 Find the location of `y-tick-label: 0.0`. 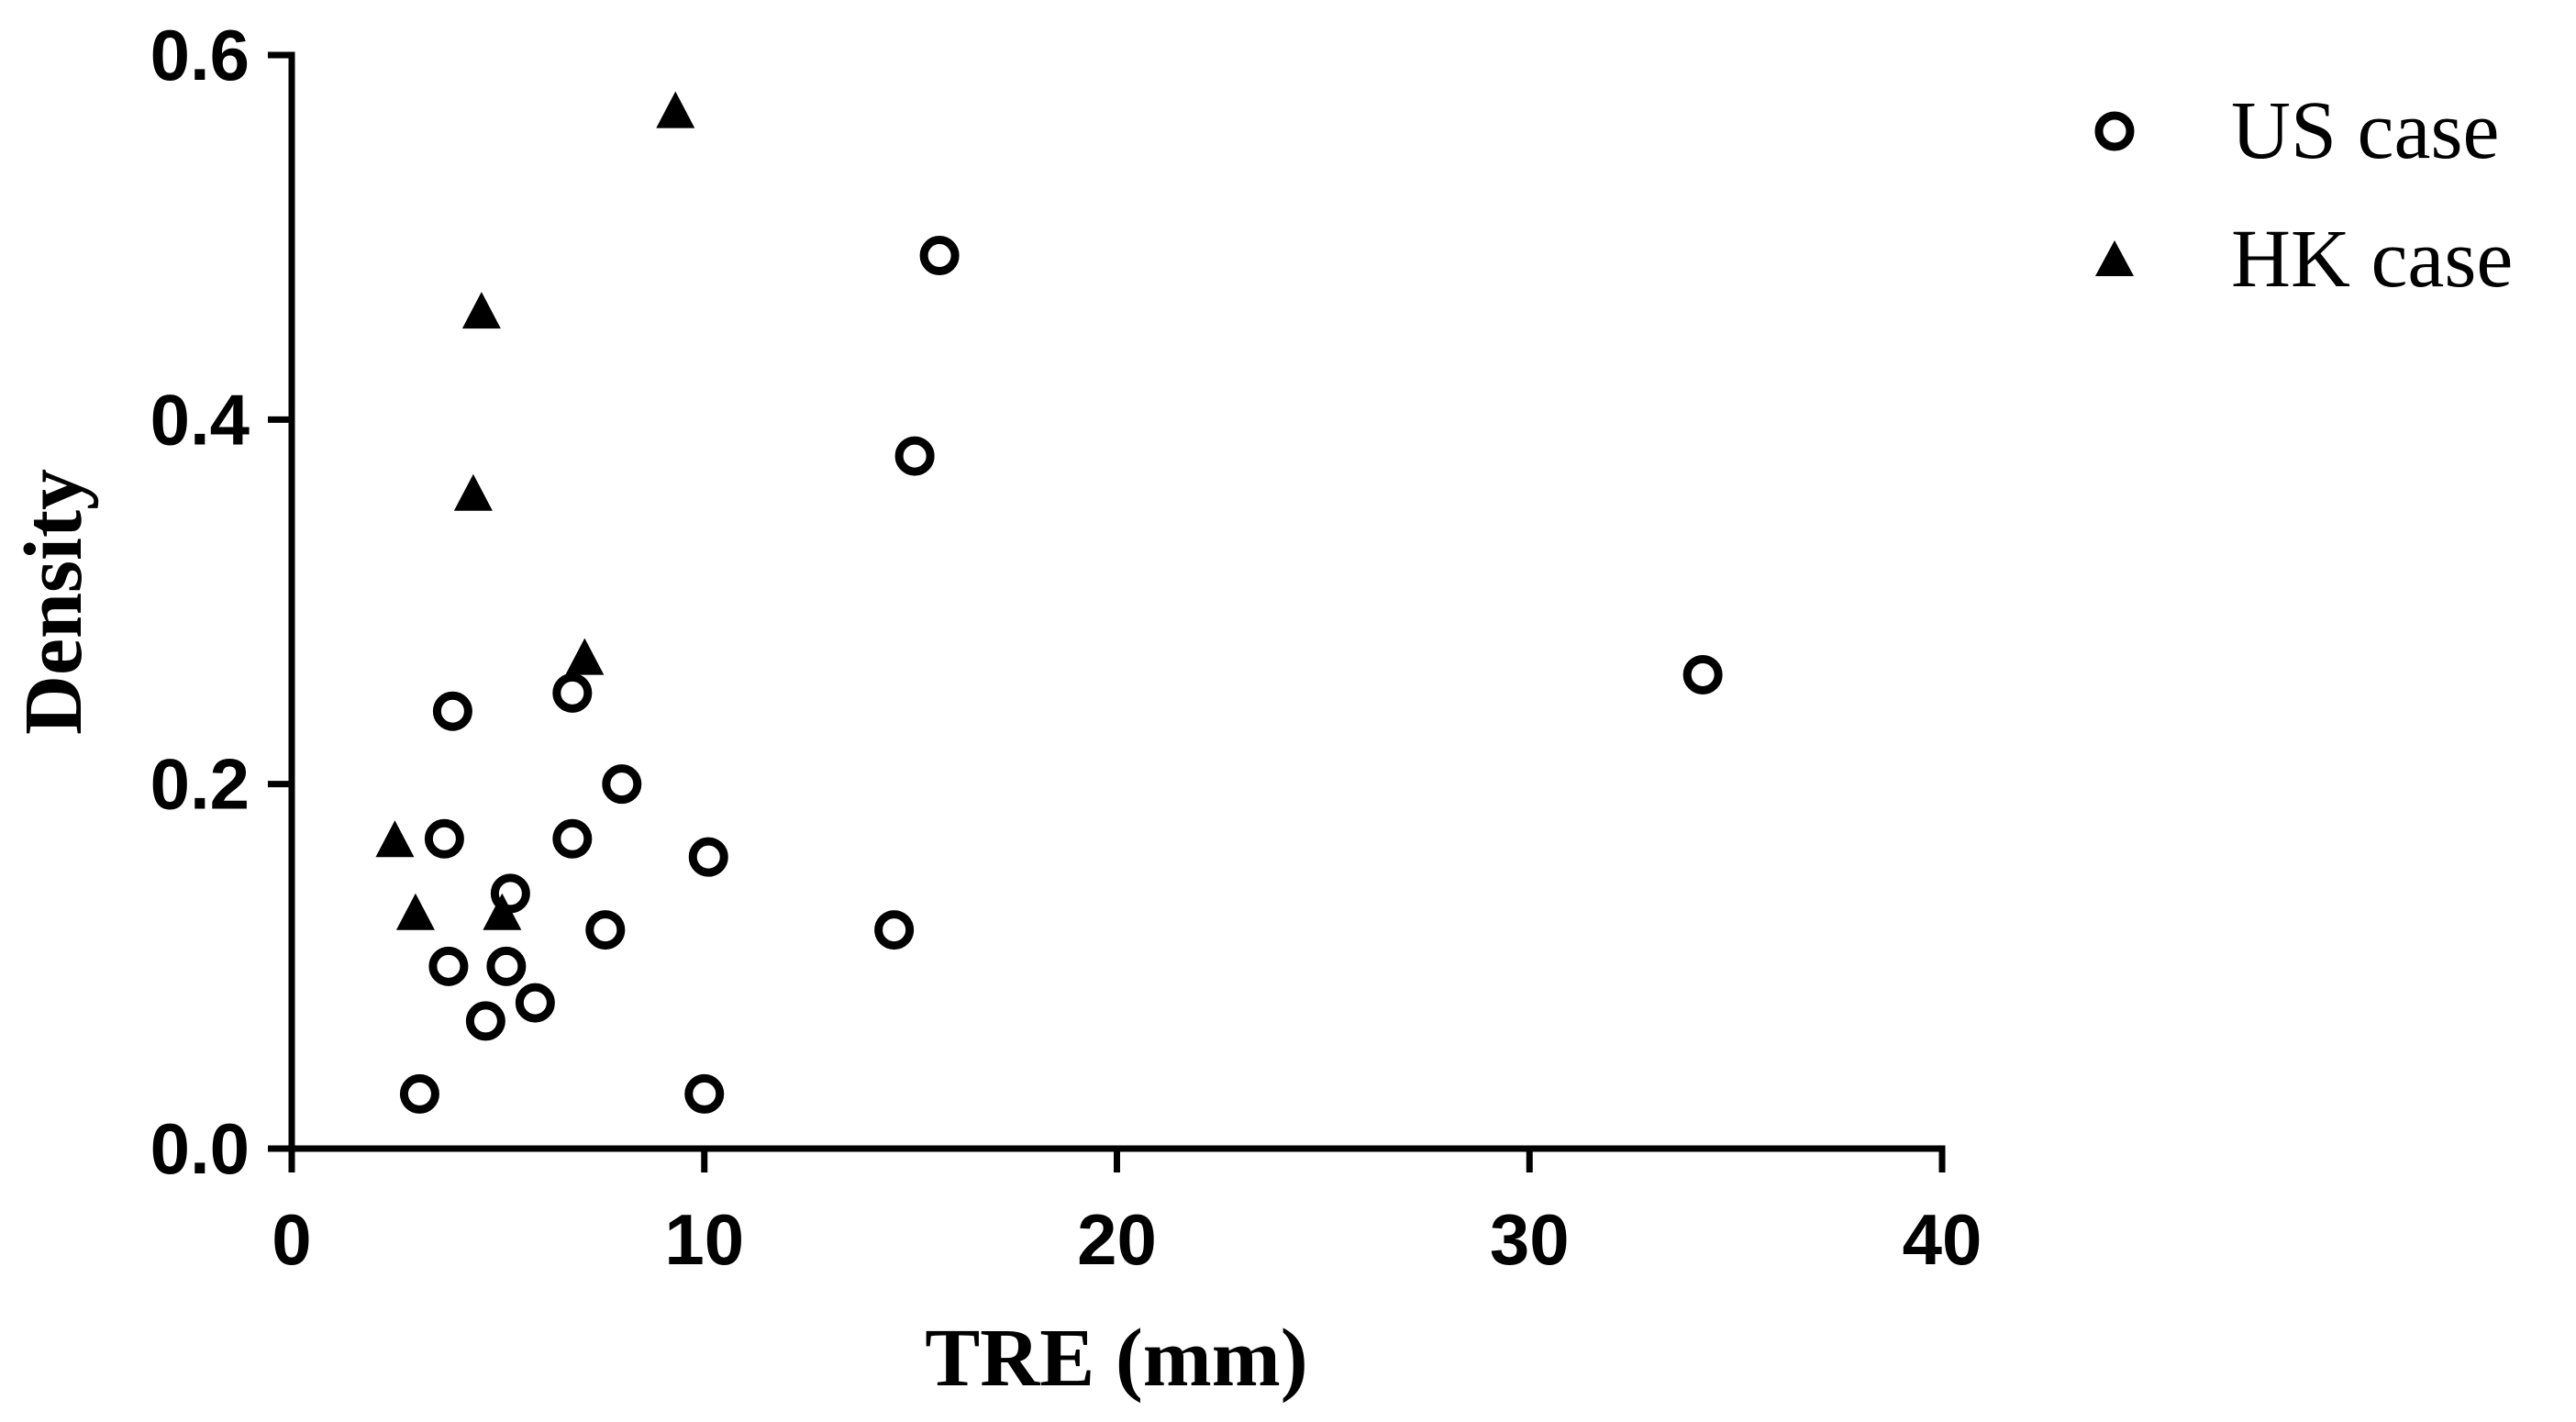

y-tick-label: 0.0 is located at coordinates (200, 1148).